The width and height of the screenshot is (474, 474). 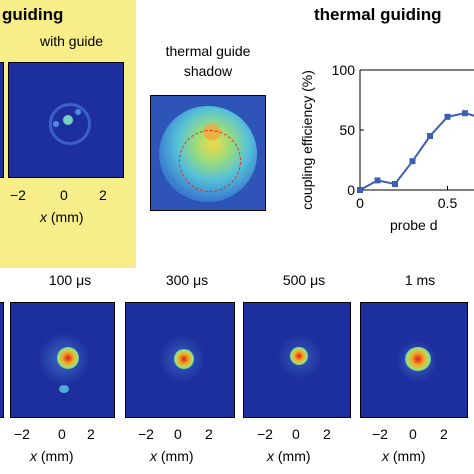 I want to click on tick-b3-center: 0, so click(x=296, y=434).